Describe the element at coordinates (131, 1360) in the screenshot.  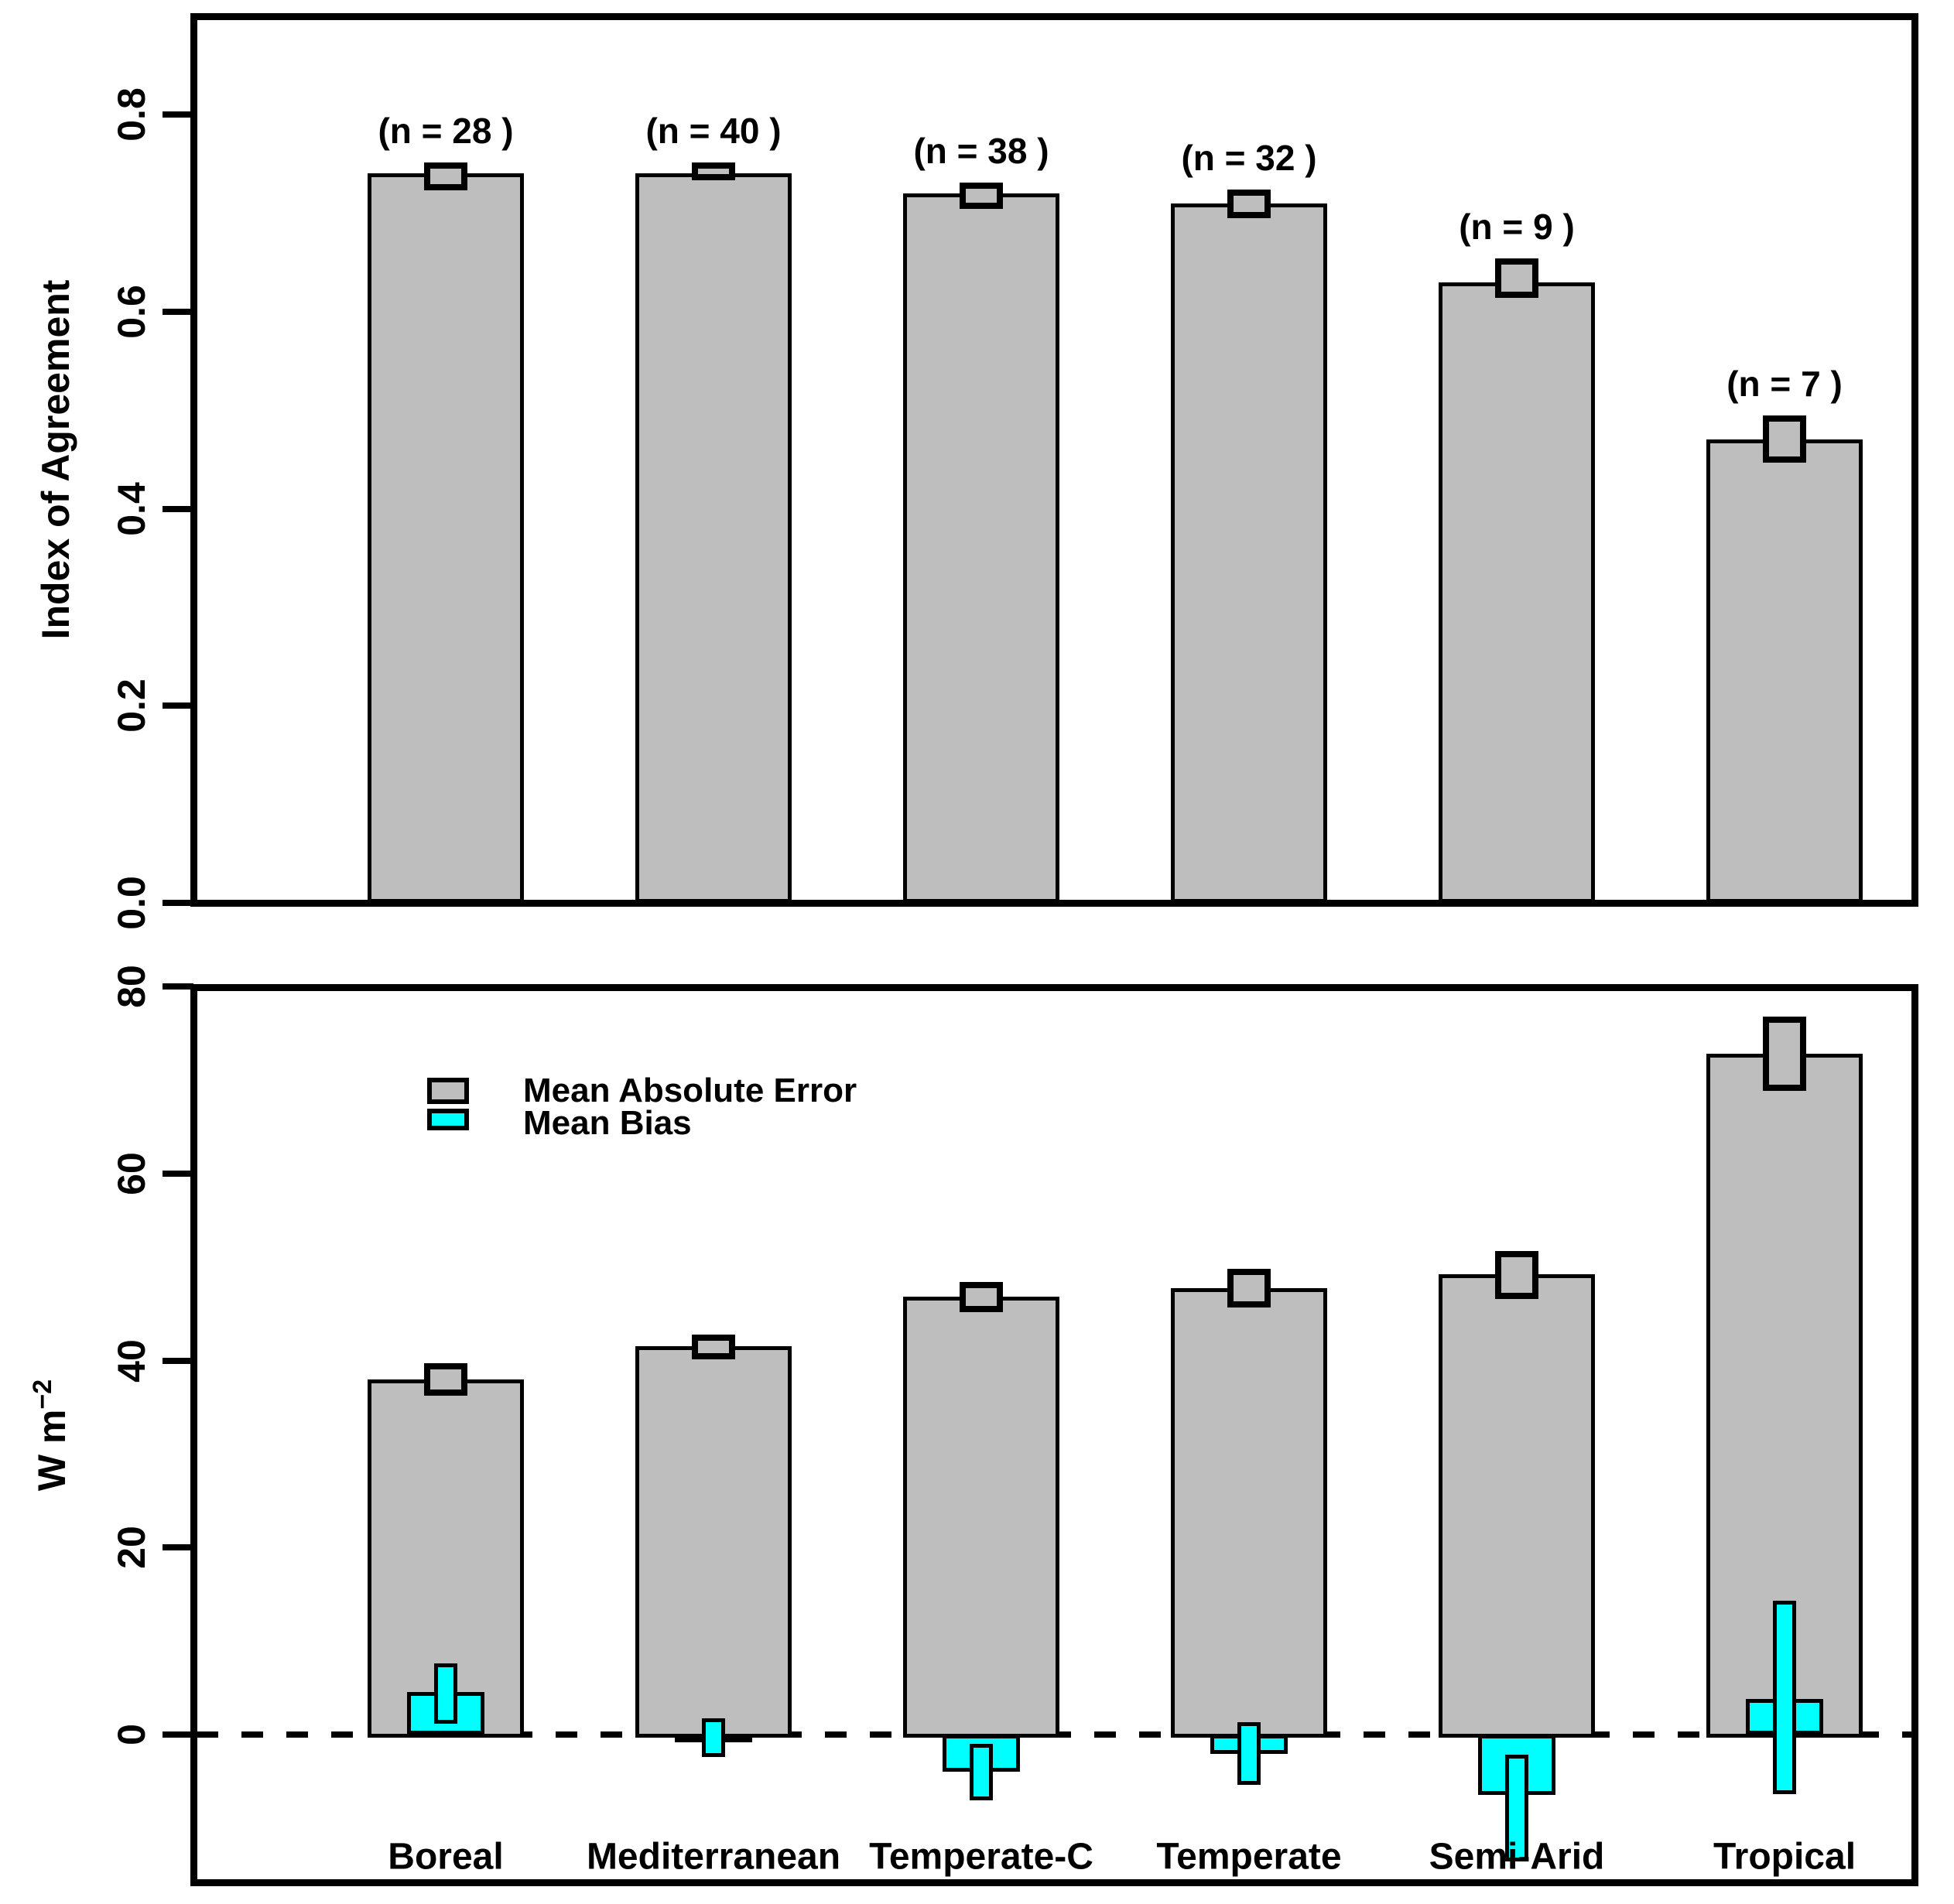
I see `bottom-panel-tick-label-40: 40` at that location.